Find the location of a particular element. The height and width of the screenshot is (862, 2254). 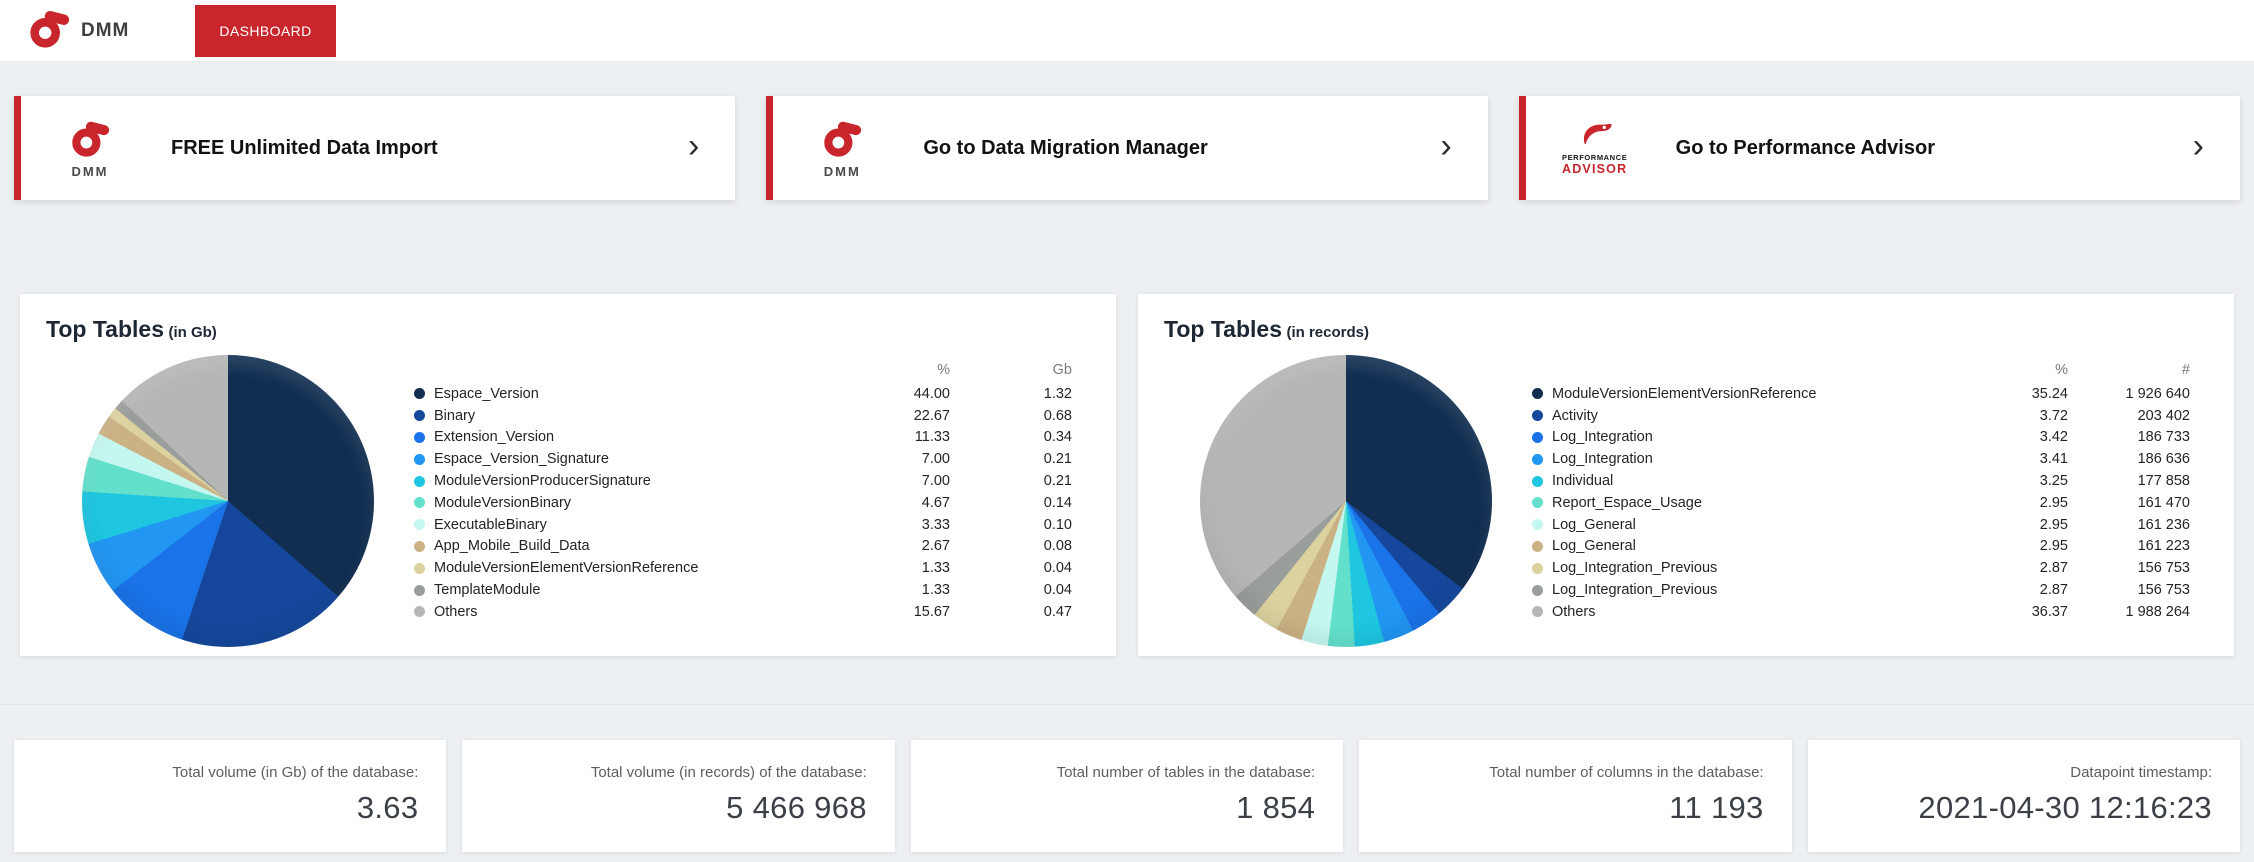

legend-value: 161 223 is located at coordinates (2163, 546).